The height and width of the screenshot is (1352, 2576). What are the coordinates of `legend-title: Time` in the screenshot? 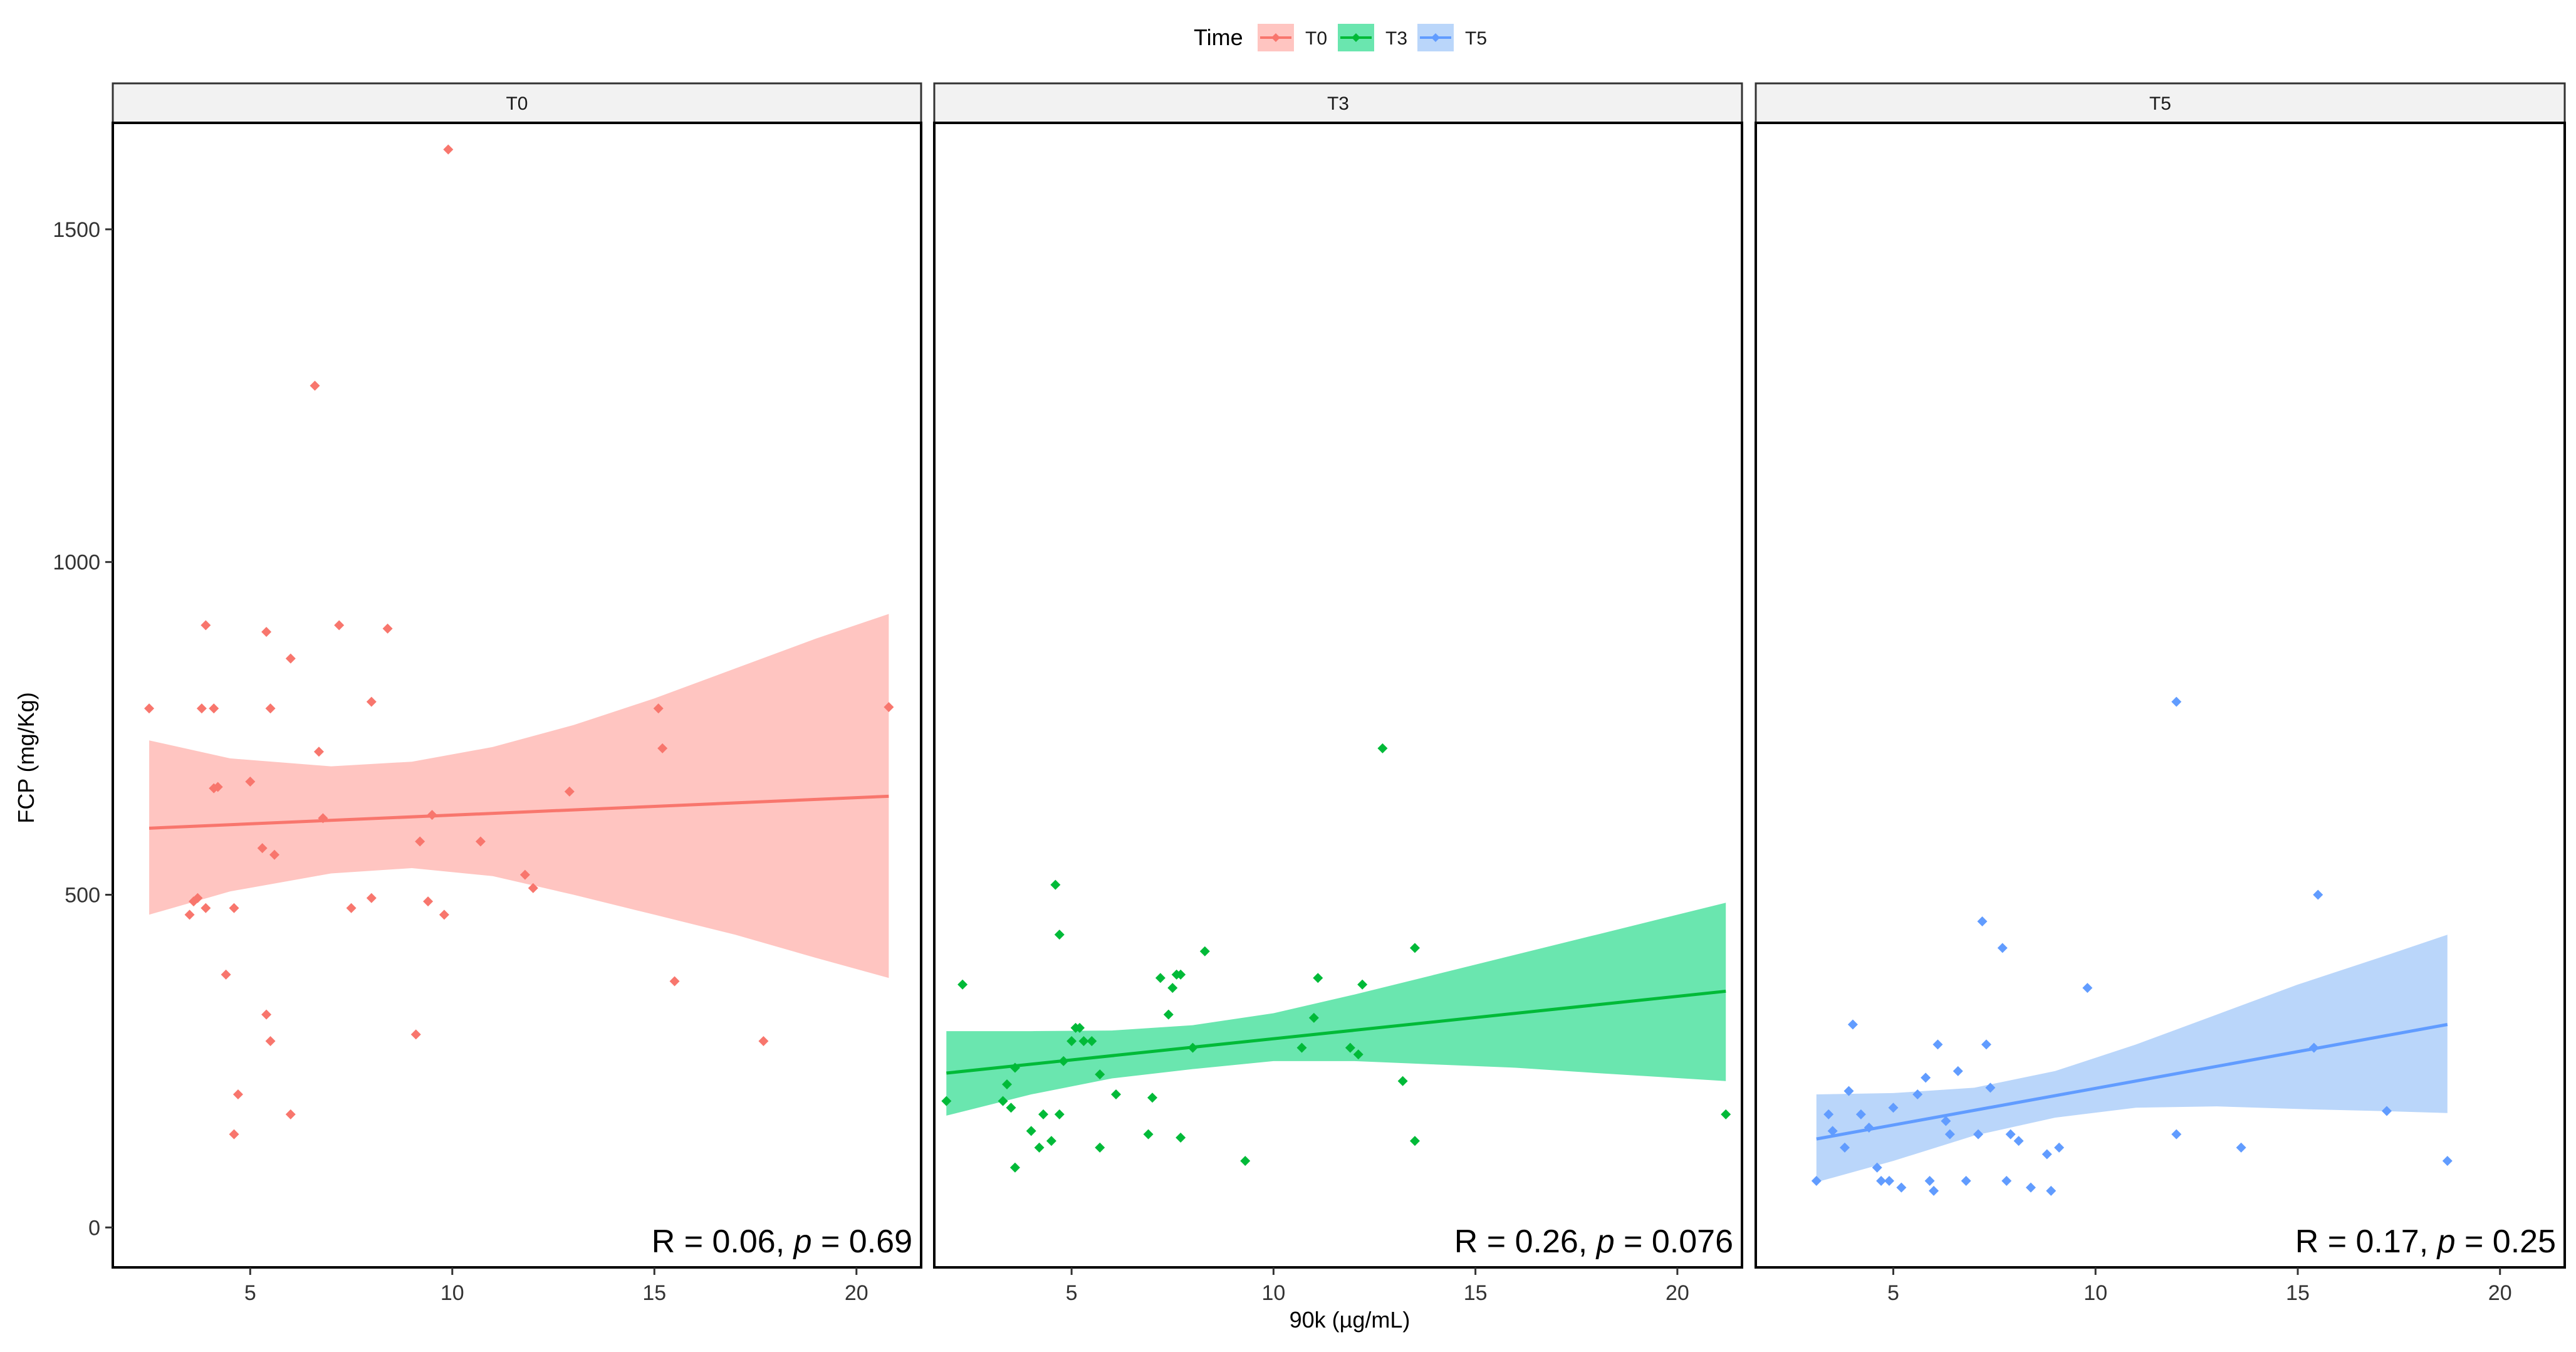 It's located at (1218, 37).